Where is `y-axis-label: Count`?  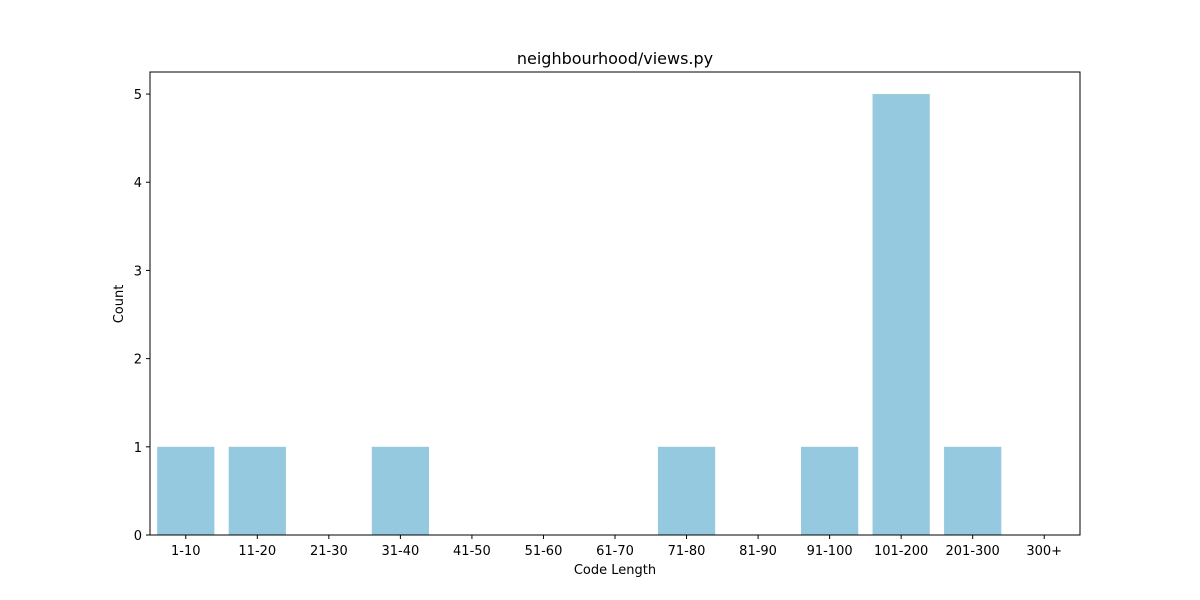 y-axis-label: Count is located at coordinates (119, 304).